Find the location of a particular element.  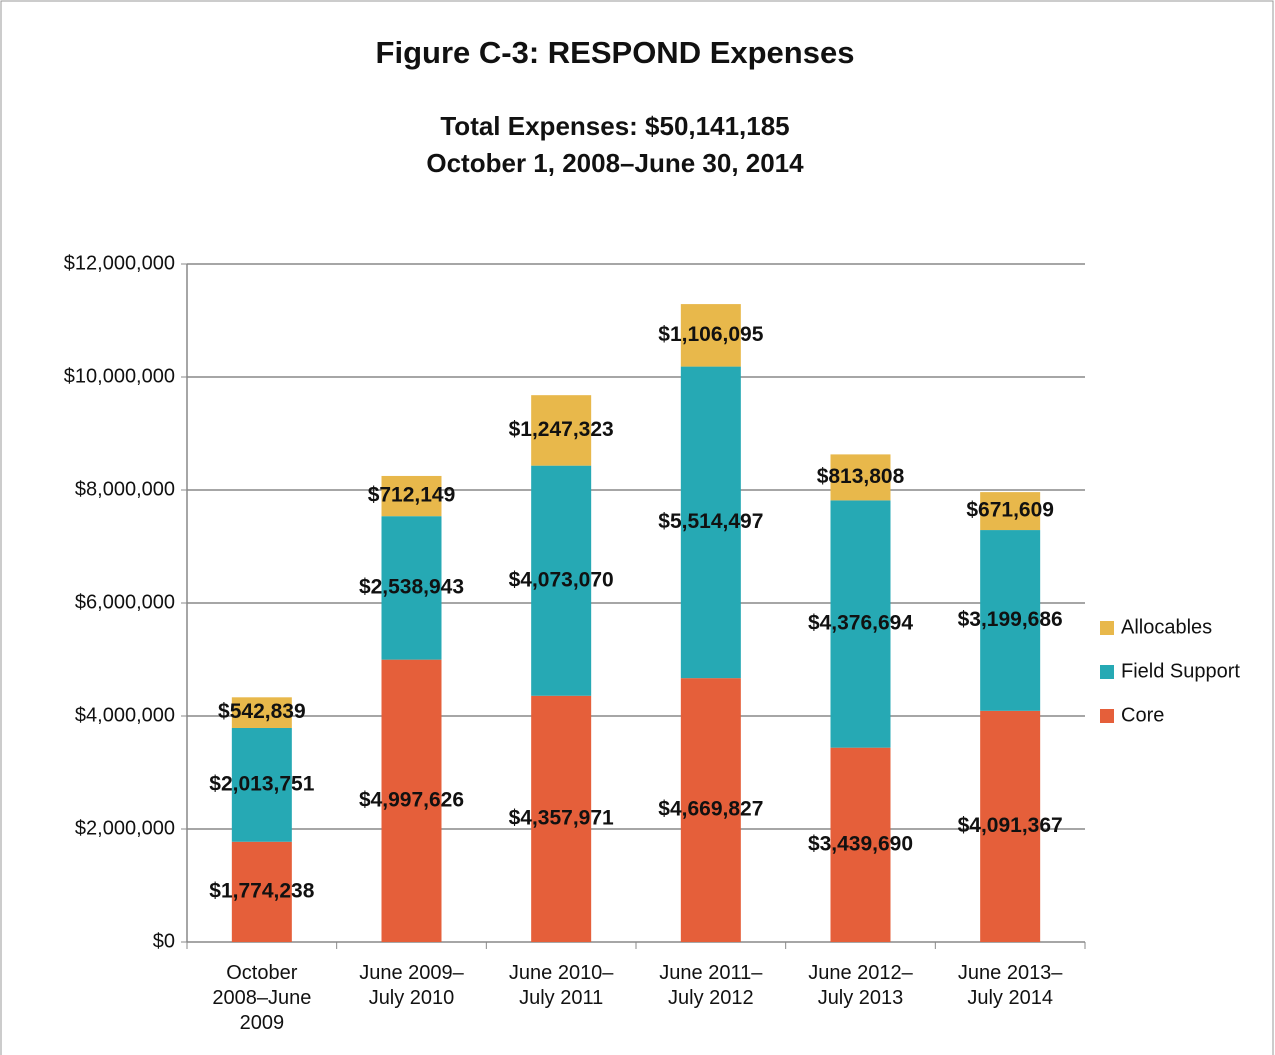

data-label: $4,376,694 is located at coordinates (860, 623).